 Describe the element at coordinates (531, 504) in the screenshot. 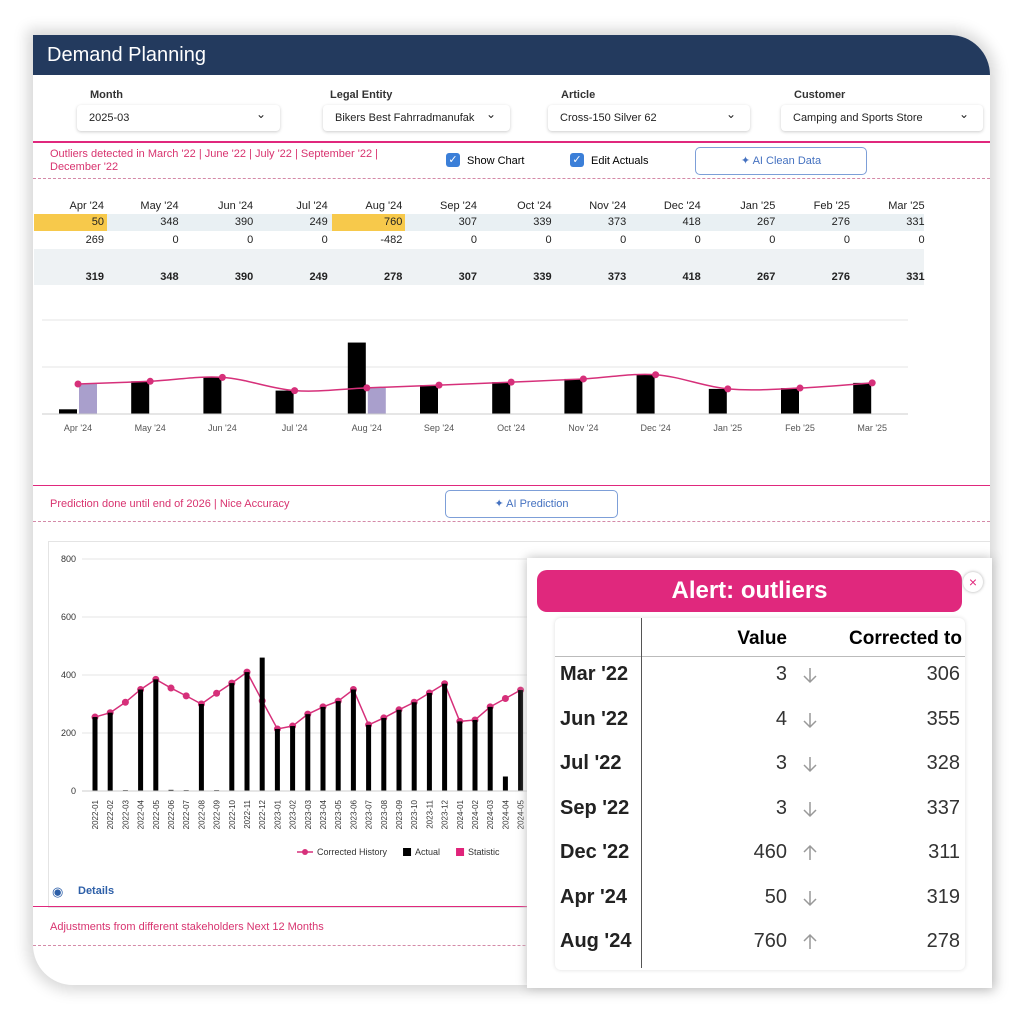

I see `ai-prediction-button: ✦ AI Prediction` at that location.